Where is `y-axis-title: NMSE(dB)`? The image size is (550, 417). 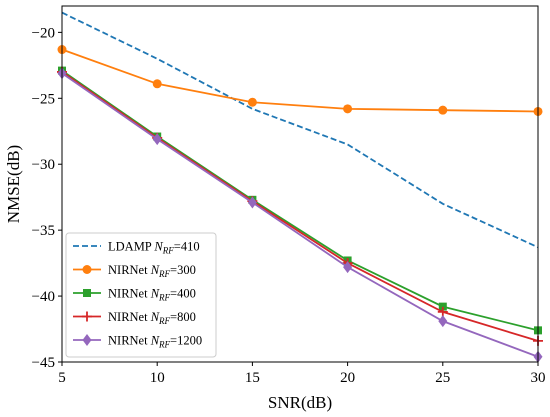
y-axis-title: NMSE(dB) is located at coordinates (13, 184).